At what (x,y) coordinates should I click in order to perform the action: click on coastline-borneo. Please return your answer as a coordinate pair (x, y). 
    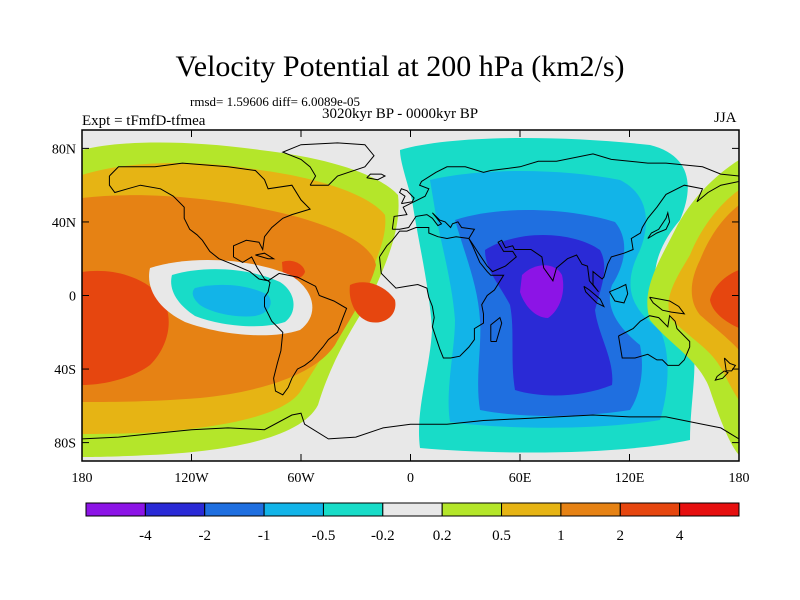
    Looking at the image, I should click on (618, 293).